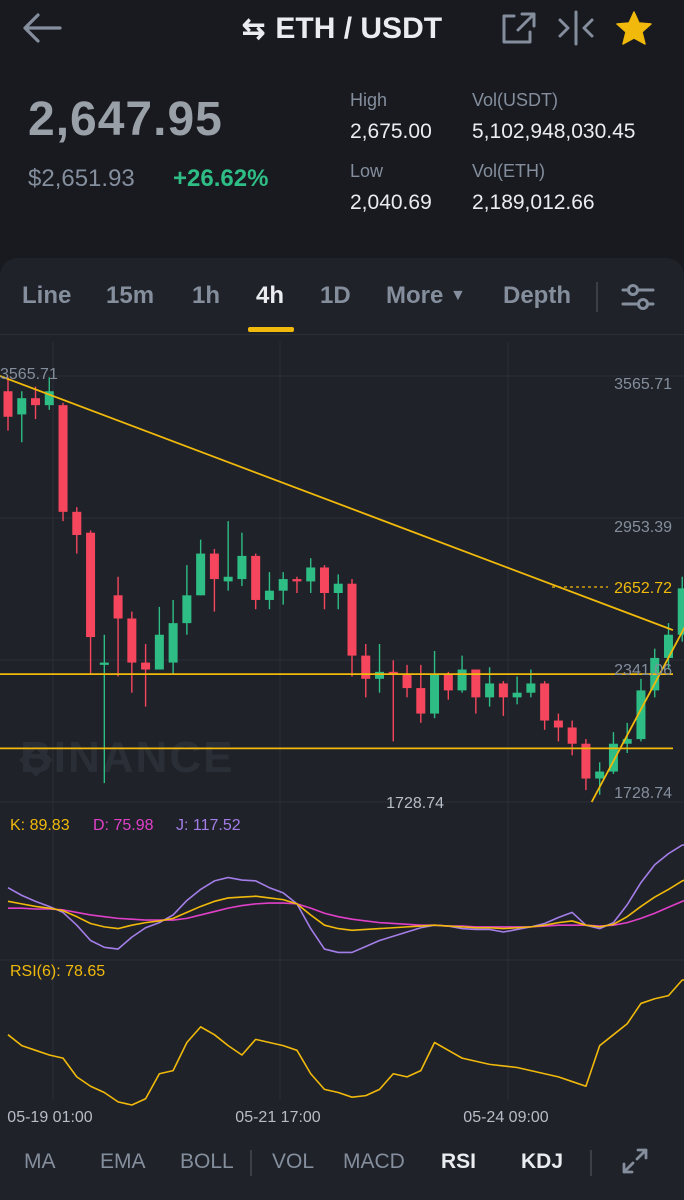 The height and width of the screenshot is (1200, 684). What do you see at coordinates (542, 1161) in the screenshot?
I see `indicator-kdj: KDJ` at bounding box center [542, 1161].